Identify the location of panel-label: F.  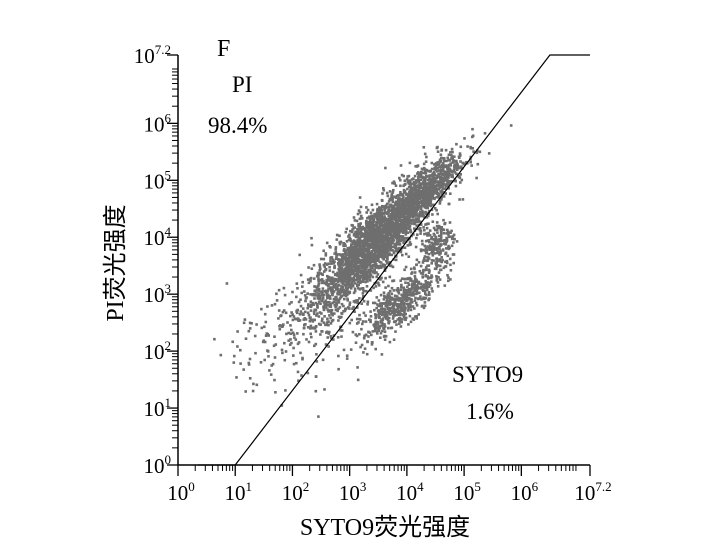
(223, 49).